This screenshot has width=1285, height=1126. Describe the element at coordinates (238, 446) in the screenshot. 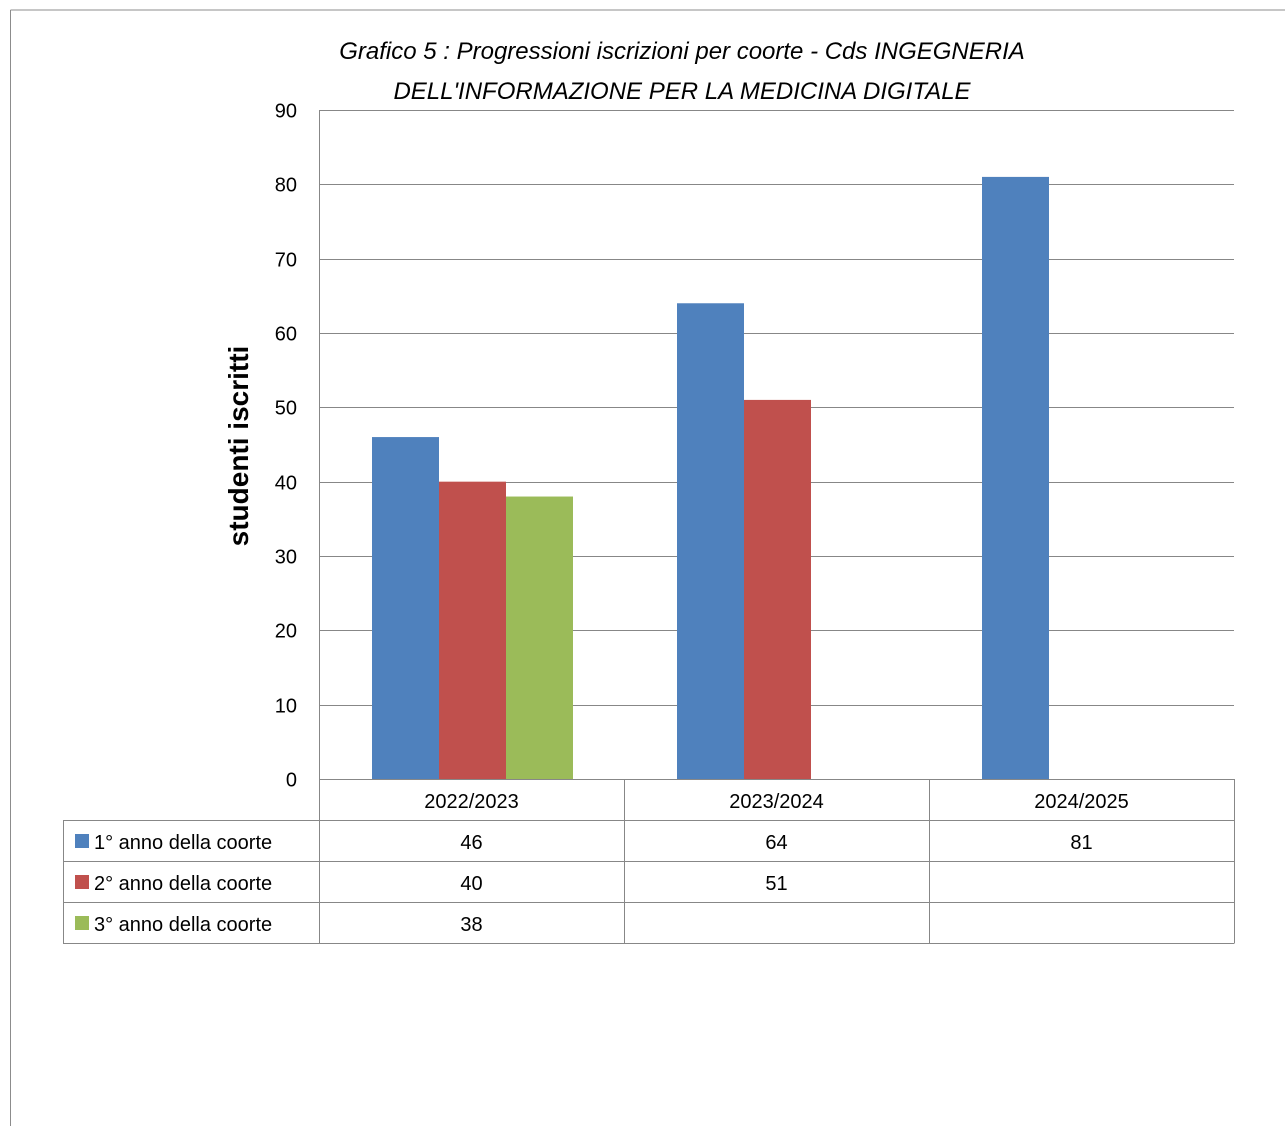

I see `y-axis-label: studenti iscritti` at that location.